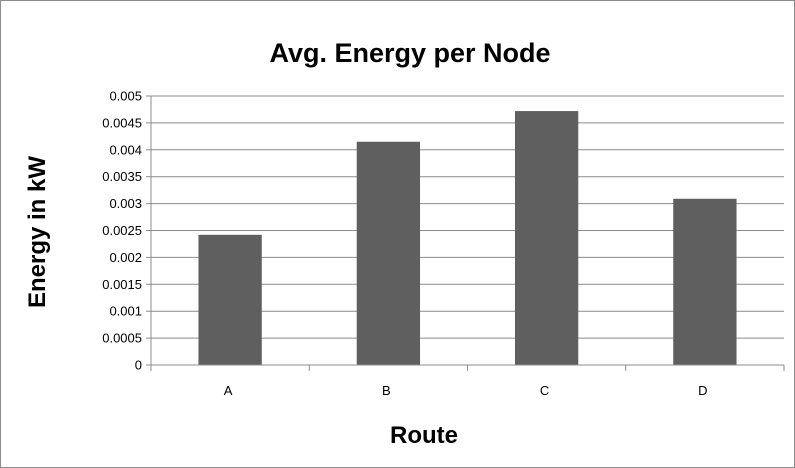 The image size is (795, 468). What do you see at coordinates (37, 232) in the screenshot?
I see `y-axis-title: Energy in kW` at bounding box center [37, 232].